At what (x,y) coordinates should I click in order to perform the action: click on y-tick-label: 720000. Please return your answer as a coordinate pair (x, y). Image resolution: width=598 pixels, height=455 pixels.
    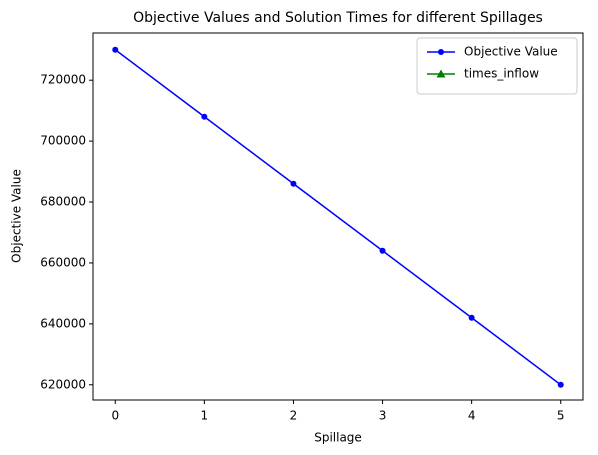
    Looking at the image, I should click on (63, 80).